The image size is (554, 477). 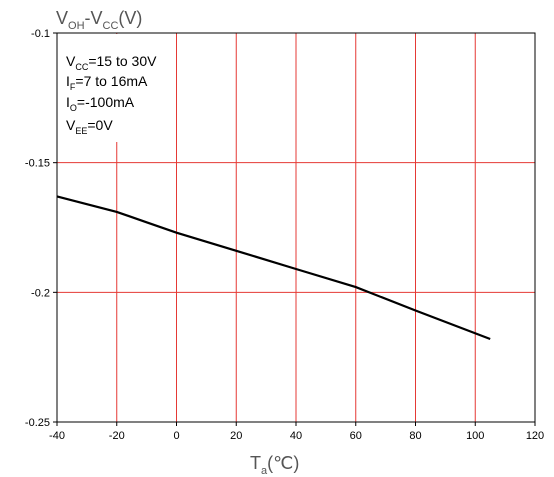 I want to click on y-axis-ticks: -0.1 -0.15 -0.2 -0.25, so click(x=41, y=228).